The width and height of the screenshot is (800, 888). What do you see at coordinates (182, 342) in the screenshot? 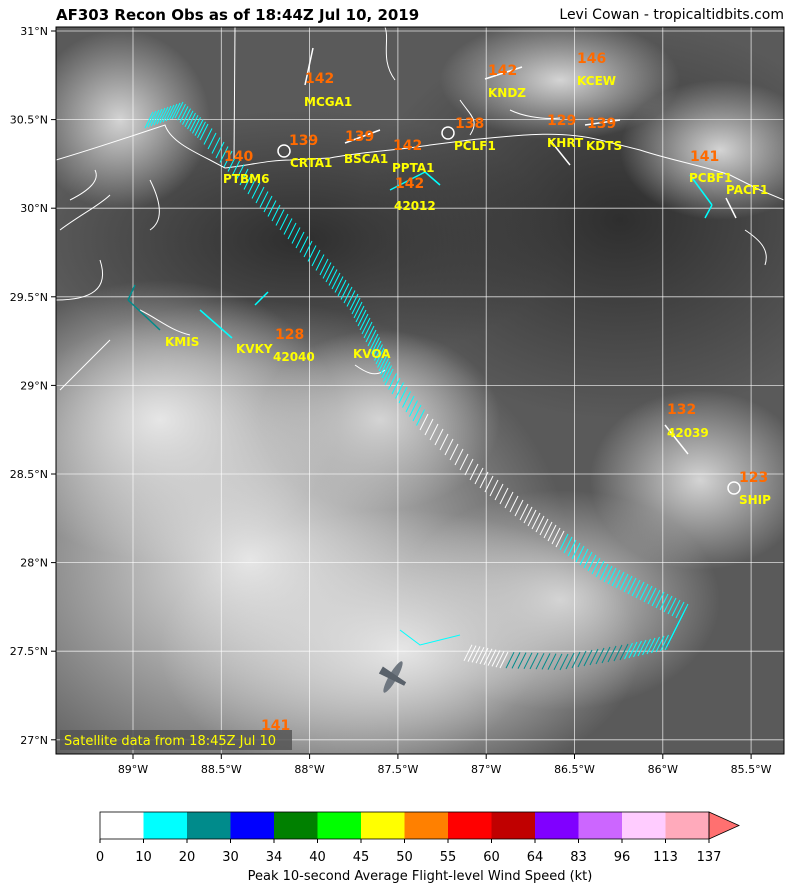
I see `station-id: KMIS` at bounding box center [182, 342].